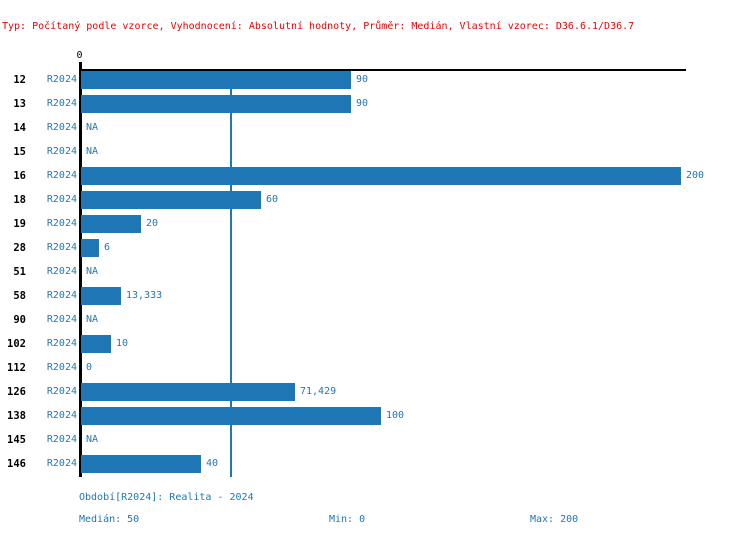 The image size is (750, 538). What do you see at coordinates (347, 519) in the screenshot?
I see `footer-min-label: Min: 0` at bounding box center [347, 519].